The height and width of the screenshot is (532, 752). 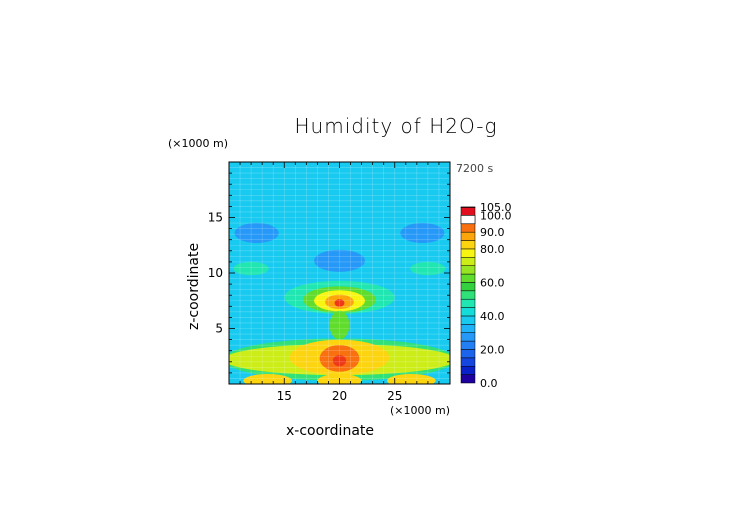 What do you see at coordinates (284, 396) in the screenshot?
I see `x-tick-label-0: 15` at bounding box center [284, 396].